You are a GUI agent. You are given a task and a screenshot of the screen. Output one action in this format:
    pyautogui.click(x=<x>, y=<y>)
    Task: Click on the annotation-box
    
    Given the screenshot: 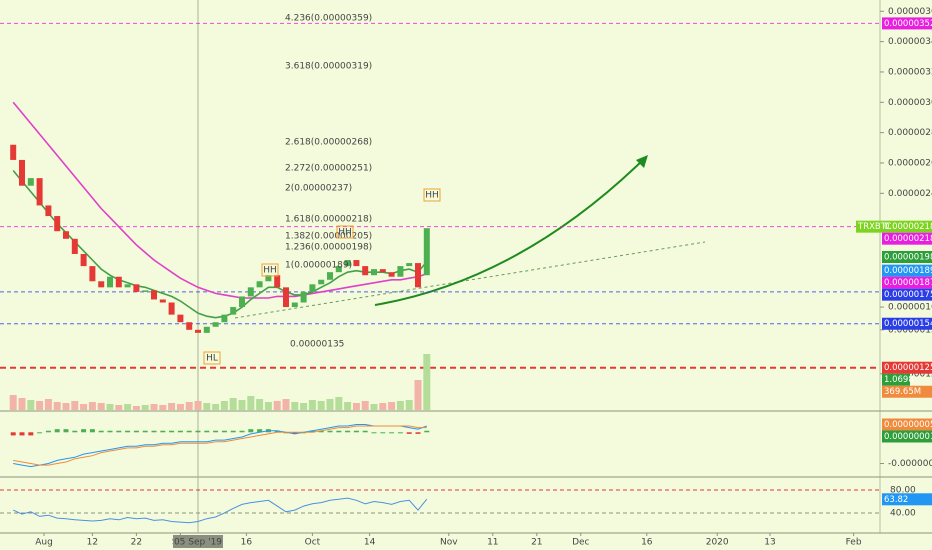 What is the action you would take?
    pyautogui.click(x=212, y=358)
    